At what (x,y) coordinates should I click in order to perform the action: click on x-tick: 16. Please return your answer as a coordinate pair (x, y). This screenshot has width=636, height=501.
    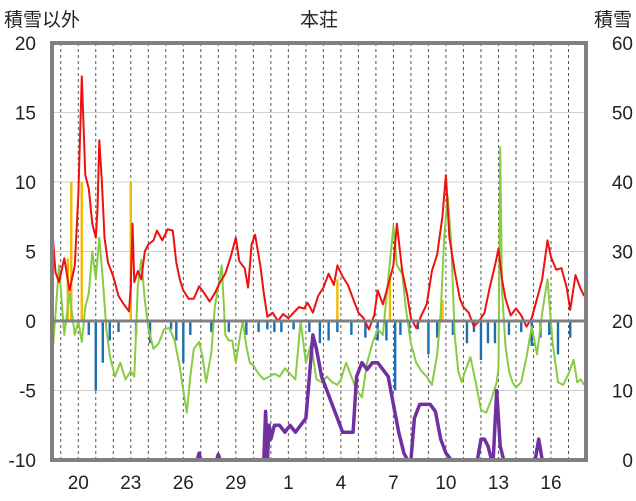
    Looking at the image, I should click on (550, 483).